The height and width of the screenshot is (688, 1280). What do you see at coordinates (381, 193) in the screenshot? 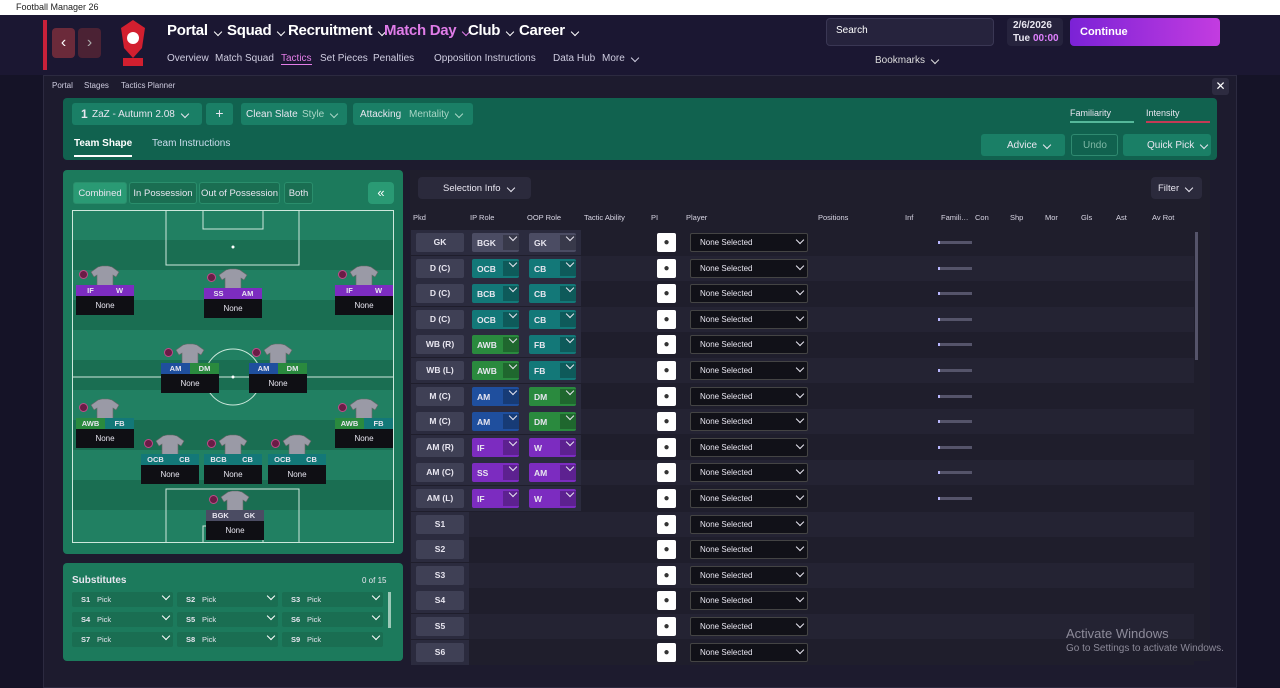
I see `collapse-button: «` at bounding box center [381, 193].